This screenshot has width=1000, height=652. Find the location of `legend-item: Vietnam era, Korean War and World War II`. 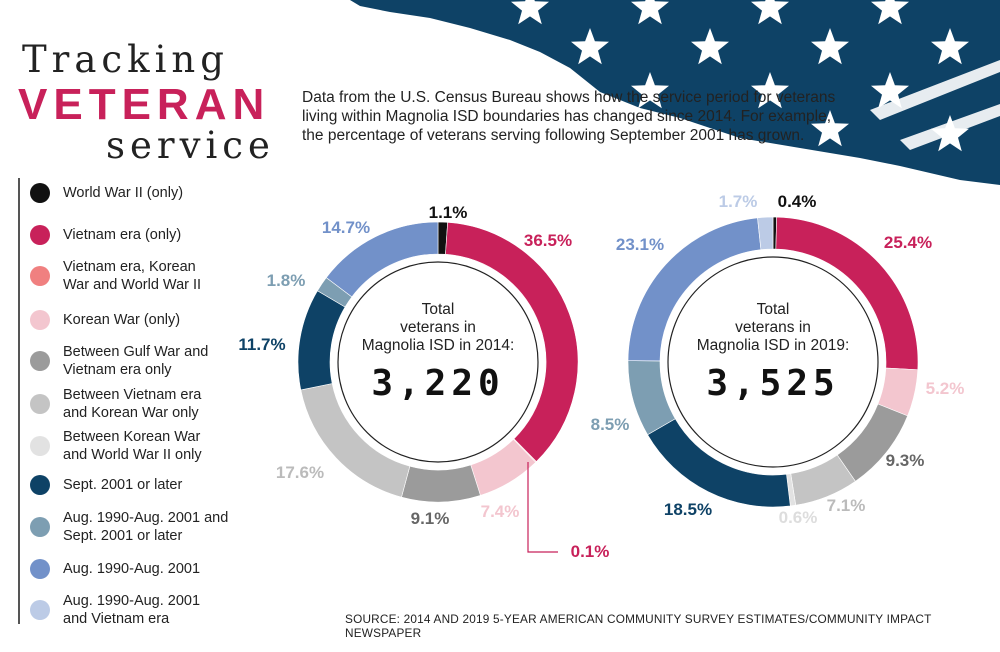

legend-item: Vietnam era, Korean War and World War II is located at coordinates (145, 276).